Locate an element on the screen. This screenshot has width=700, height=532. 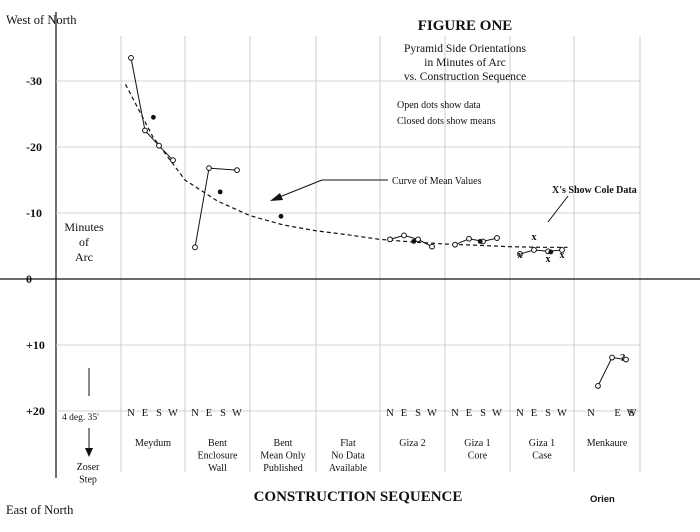
y-axis-label-line-1: Minutes is located at coordinates (84, 227).